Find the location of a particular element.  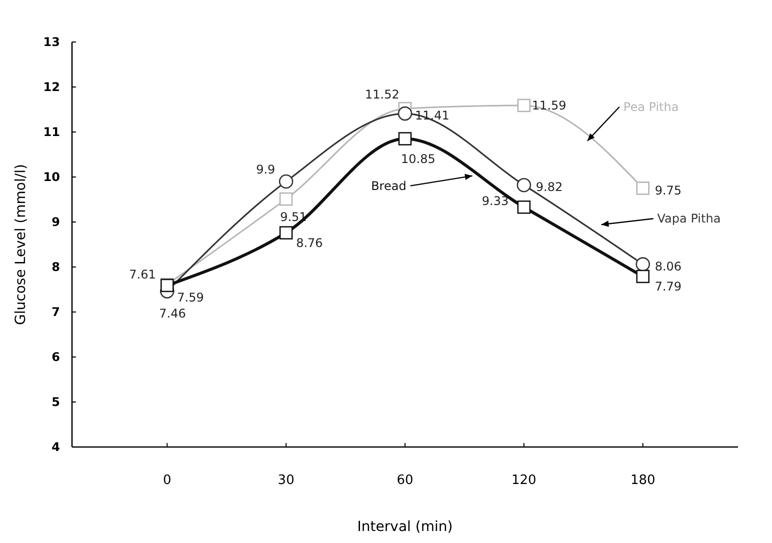

data-label: 7.61 is located at coordinates (142, 275).